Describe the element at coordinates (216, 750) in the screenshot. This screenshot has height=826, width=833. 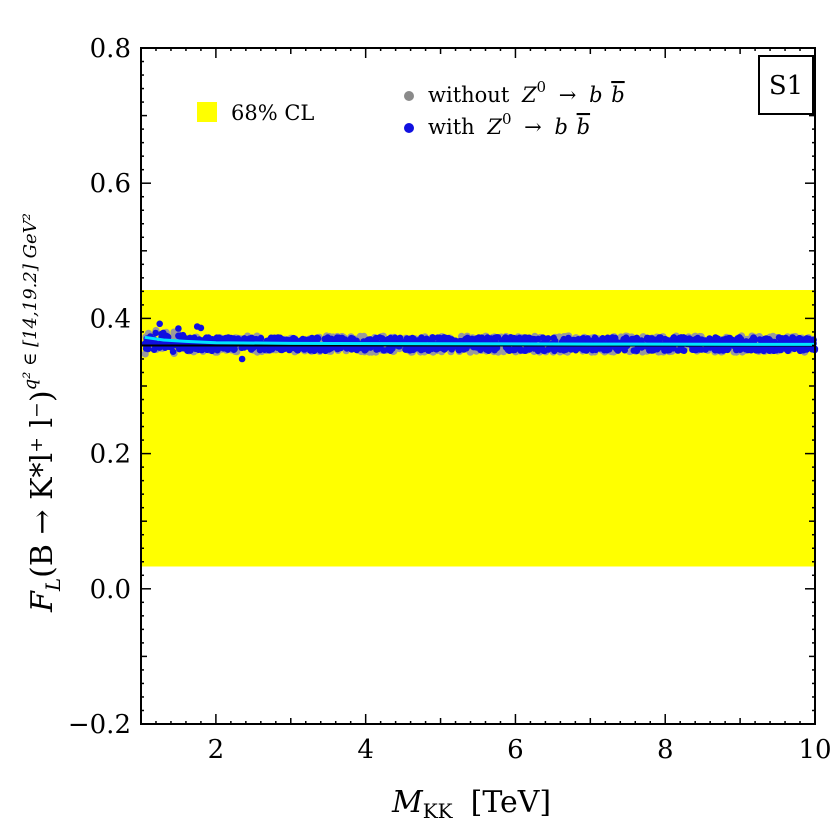
I see `x-tick-label: 2` at that location.